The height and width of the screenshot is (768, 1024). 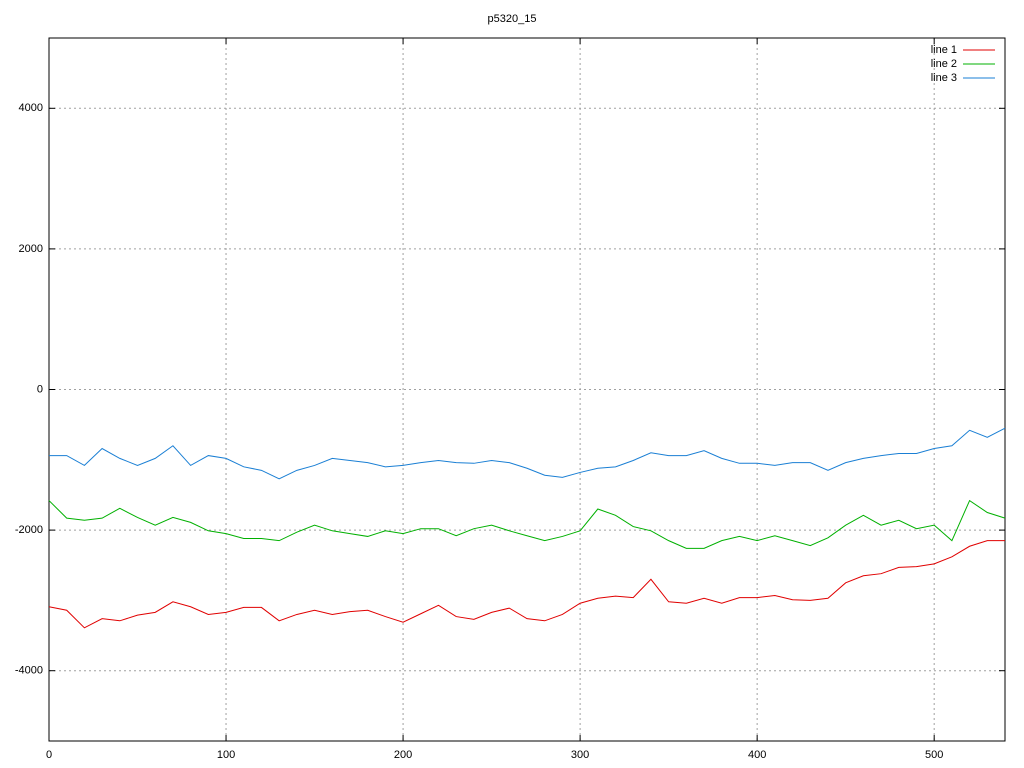 I want to click on y-tick-label: 2000, so click(x=31, y=249).